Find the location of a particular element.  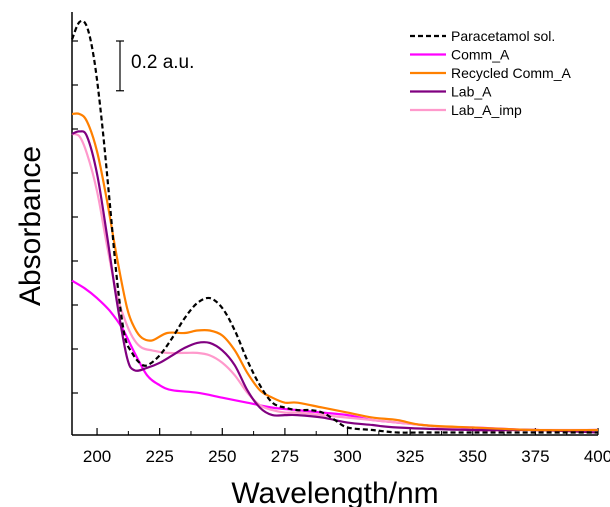

x-tick-label: 350 is located at coordinates (473, 456).